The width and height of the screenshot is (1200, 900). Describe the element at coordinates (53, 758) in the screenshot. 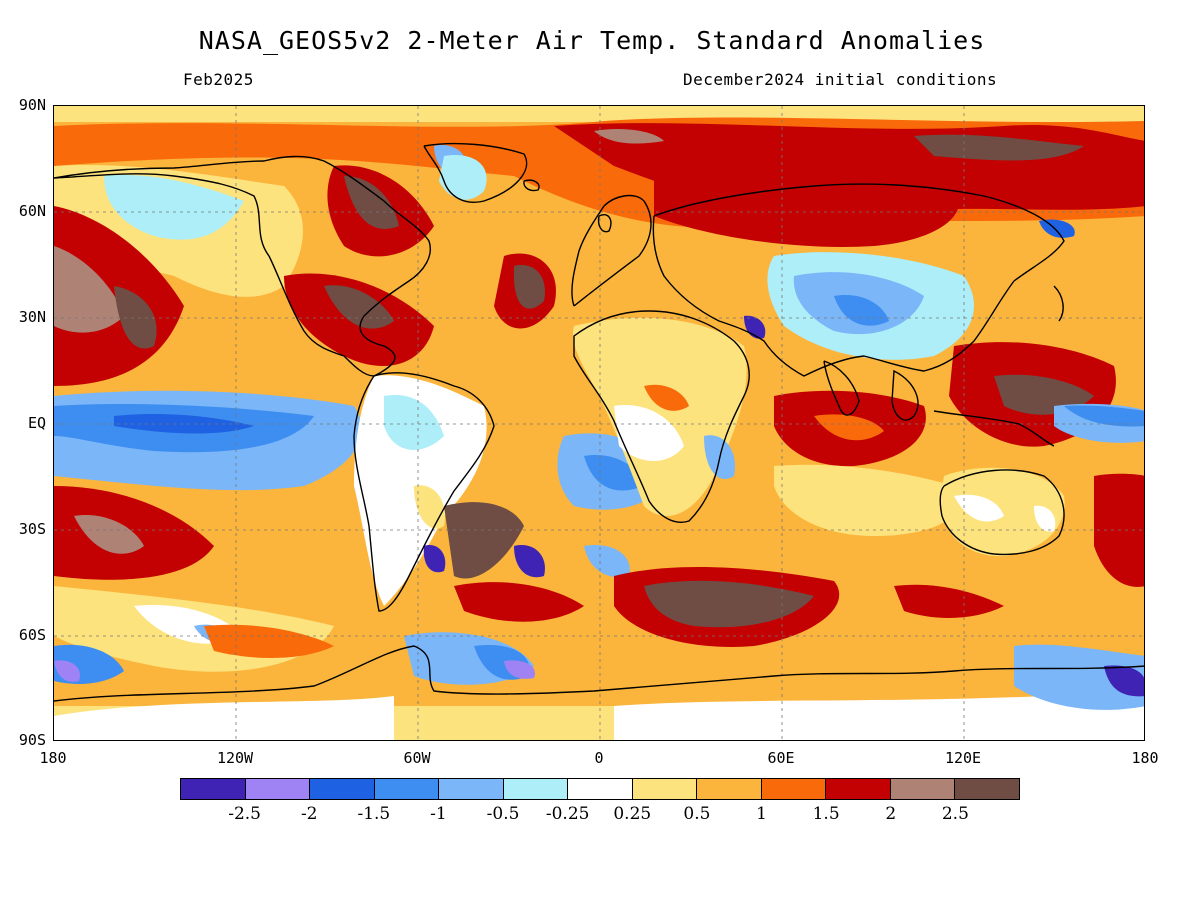

I see `lon-label-180w: 180` at that location.